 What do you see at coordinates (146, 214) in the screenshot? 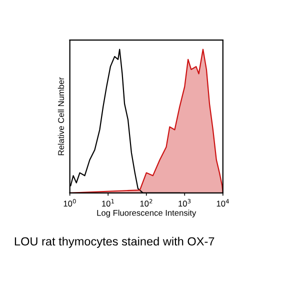
I see `x-axis-title: Log Fluorescence Intensity` at bounding box center [146, 214].